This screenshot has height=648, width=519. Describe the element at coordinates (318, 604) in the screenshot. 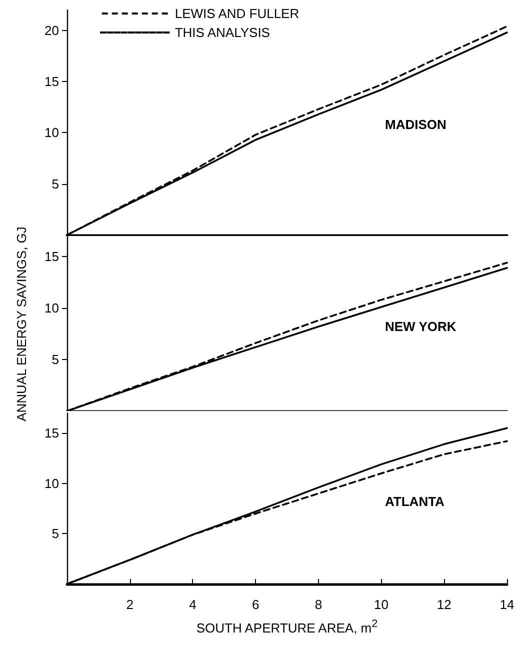

I see `x-tick-label: 8` at that location.